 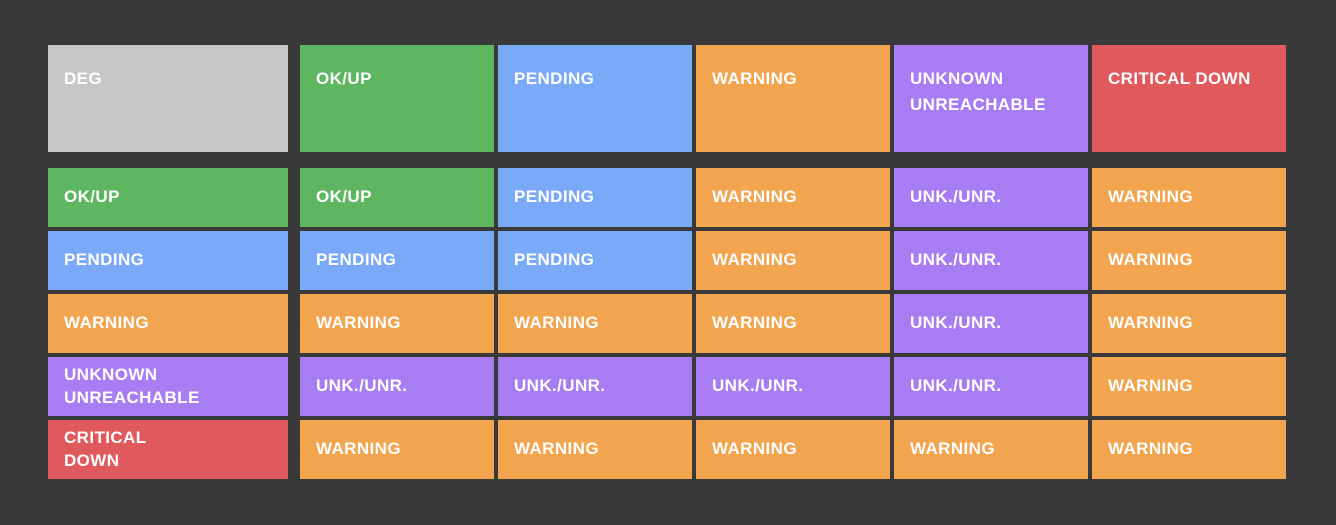 What do you see at coordinates (92, 460) in the screenshot?
I see `cell-label-line: DOWN` at bounding box center [92, 460].